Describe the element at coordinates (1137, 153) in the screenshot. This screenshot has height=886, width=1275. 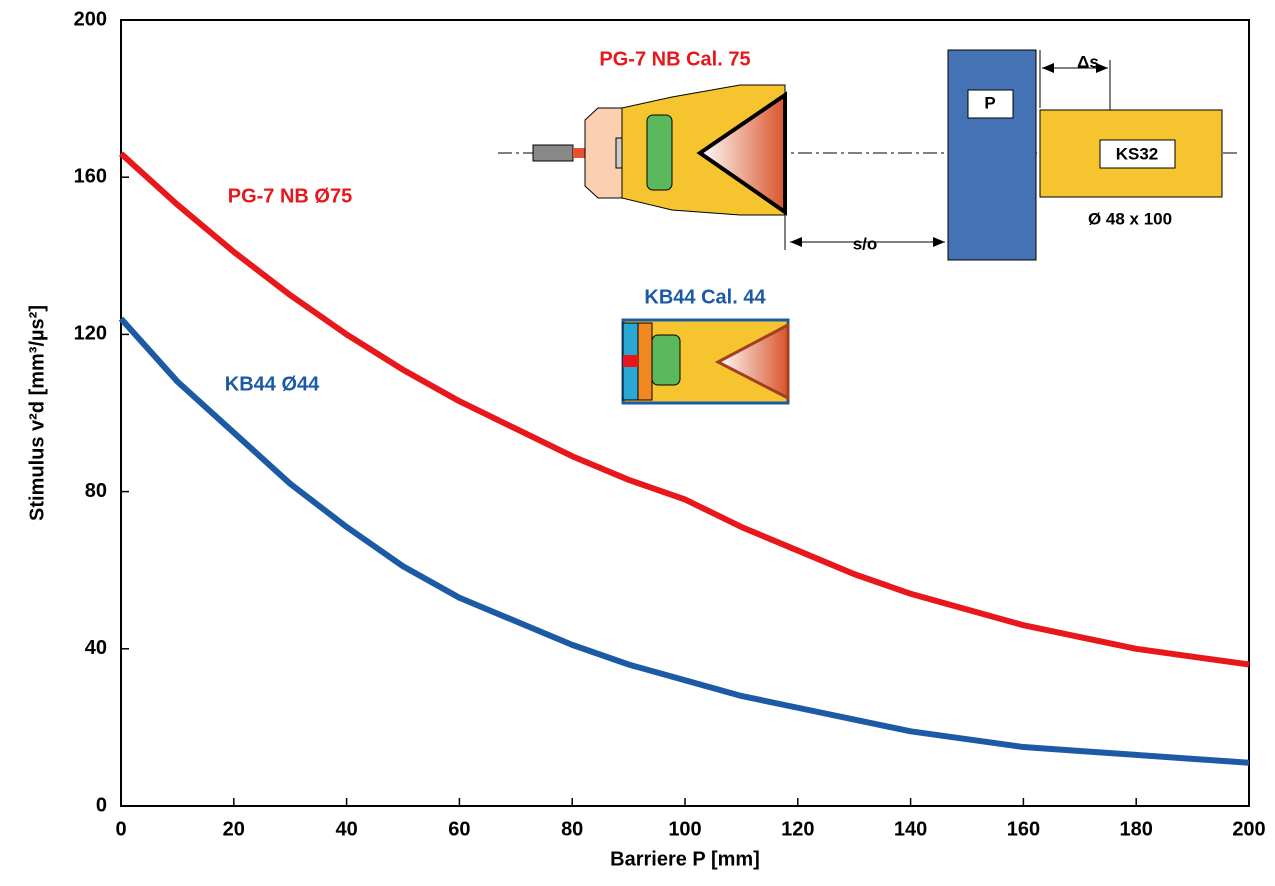
I see `annotation: KS32` at that location.